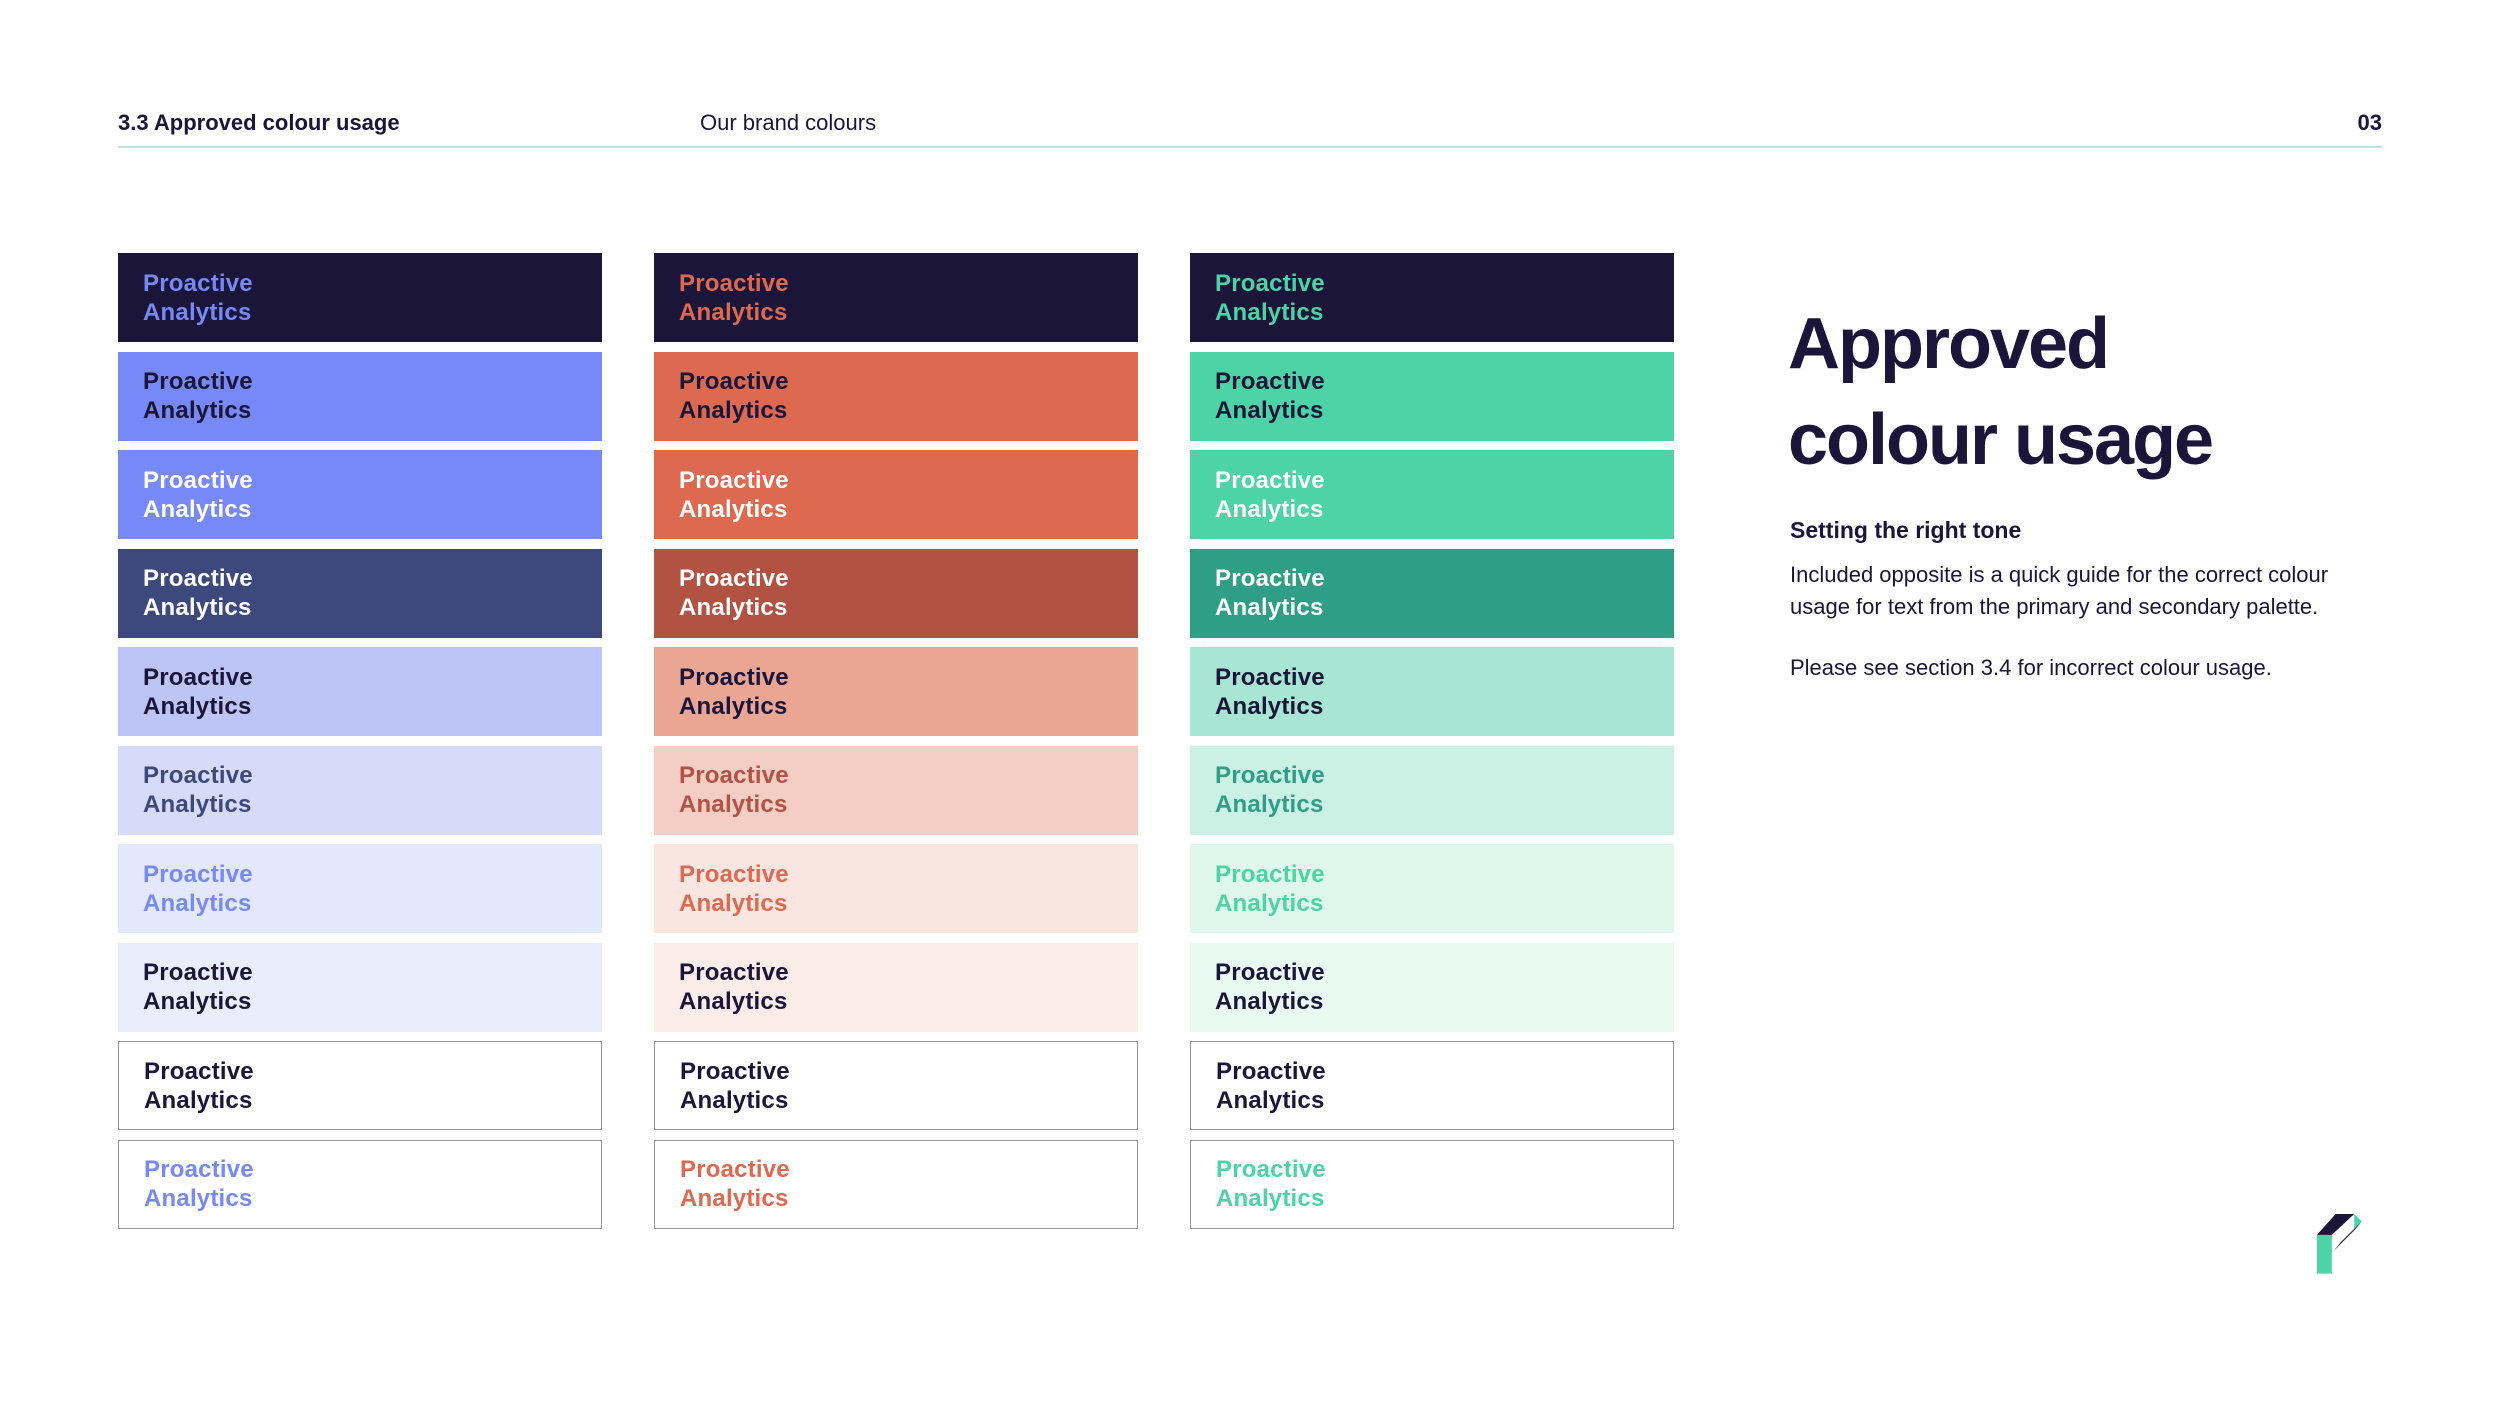 Image resolution: width=2500 pixels, height=1406 pixels. I want to click on swatch-green-row-6: Proactive Analytics, so click(1432, 790).